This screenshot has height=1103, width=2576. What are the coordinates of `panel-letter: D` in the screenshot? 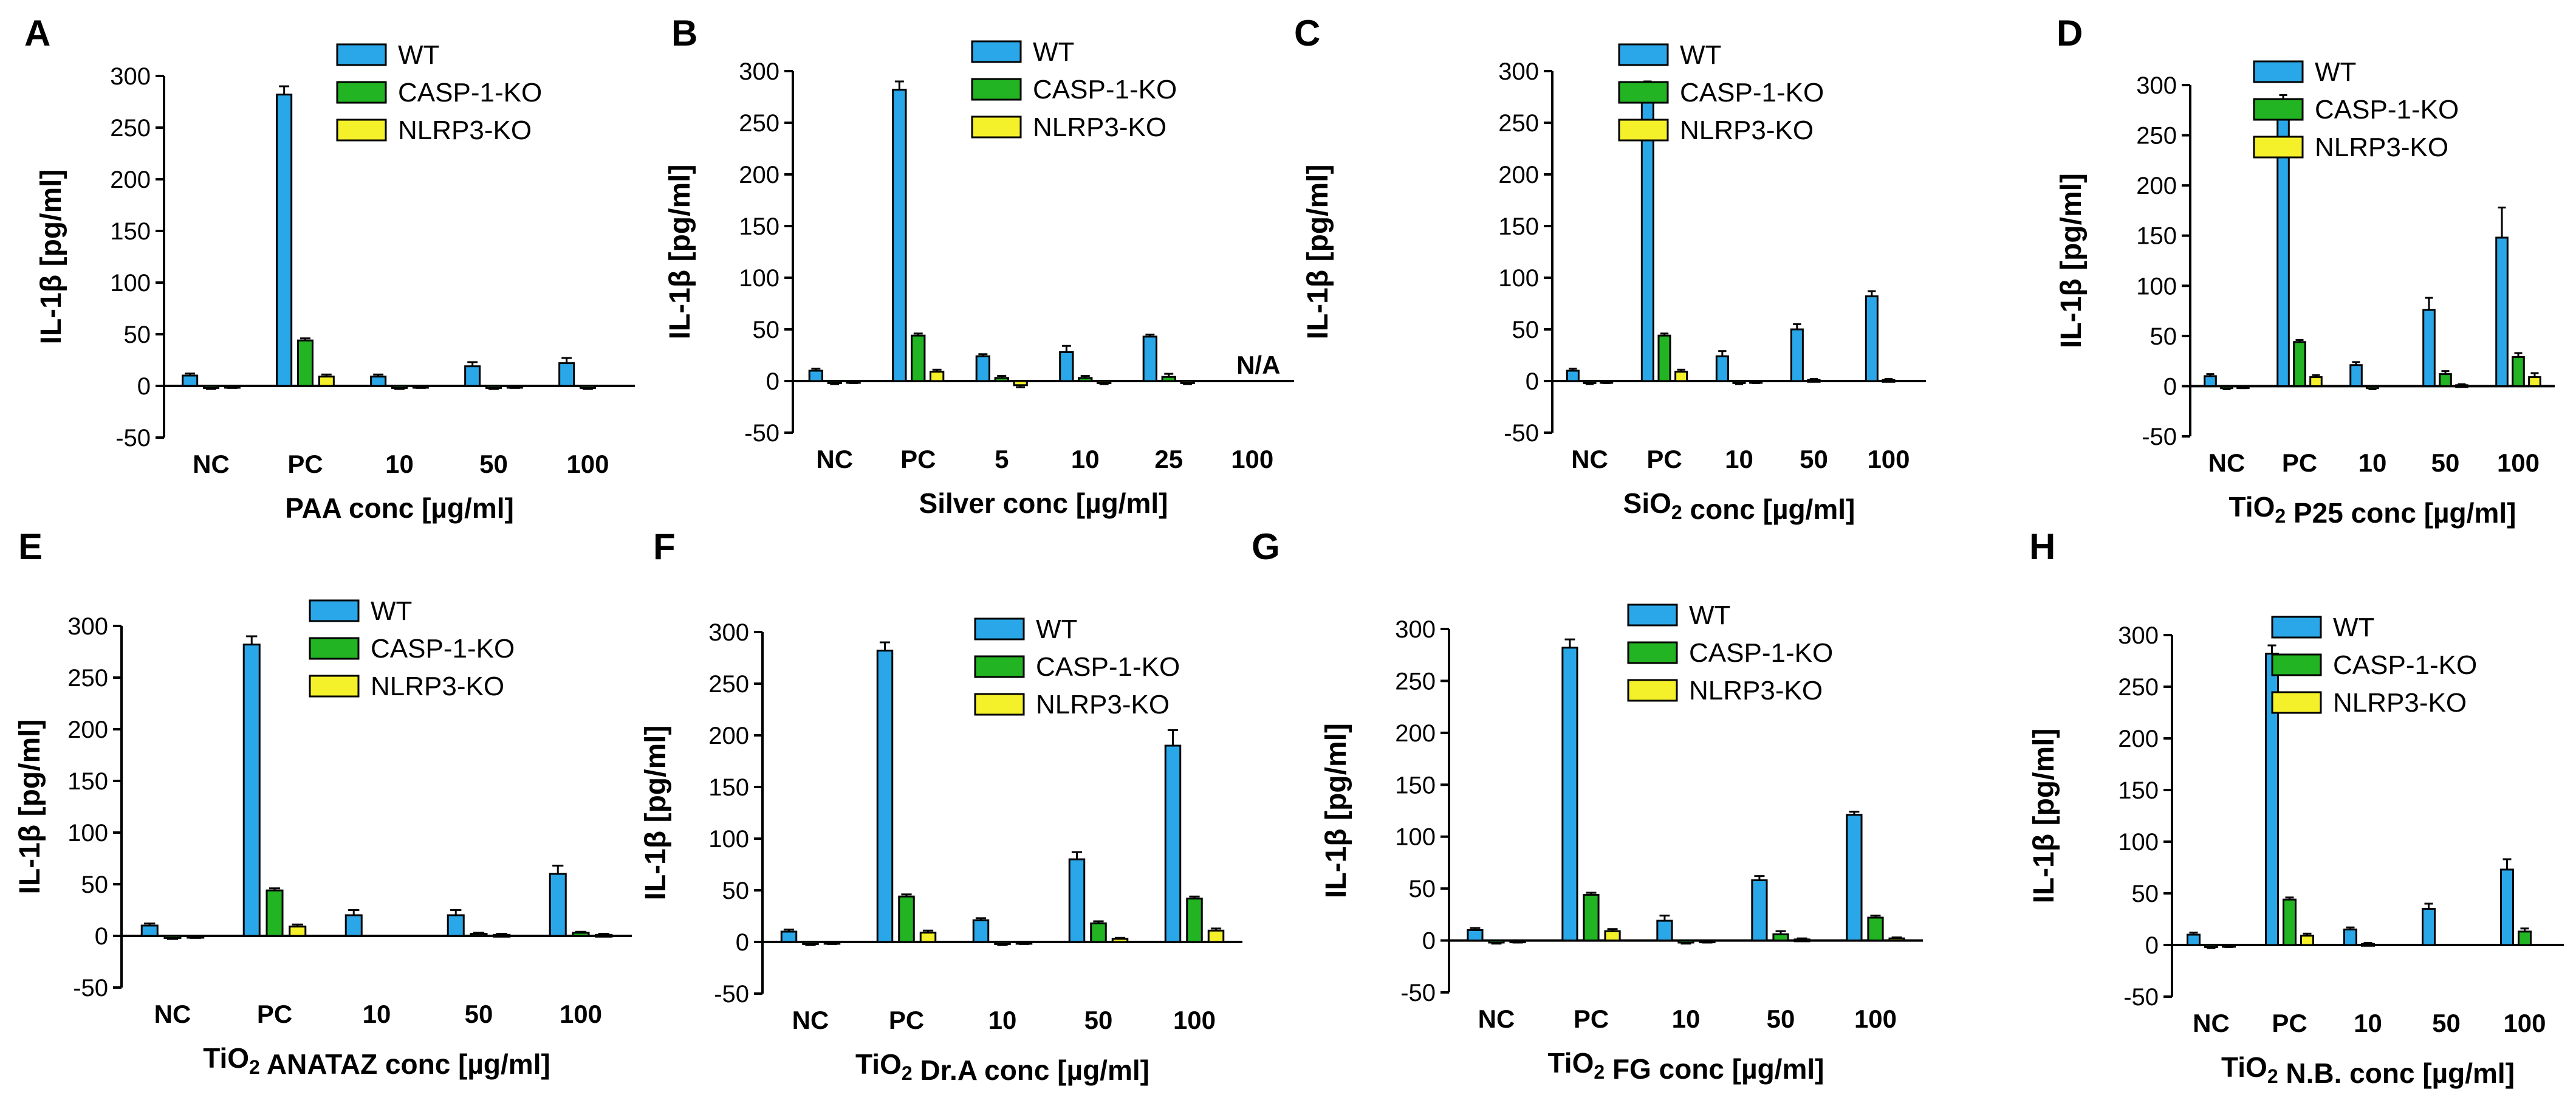 It's located at (2070, 33).